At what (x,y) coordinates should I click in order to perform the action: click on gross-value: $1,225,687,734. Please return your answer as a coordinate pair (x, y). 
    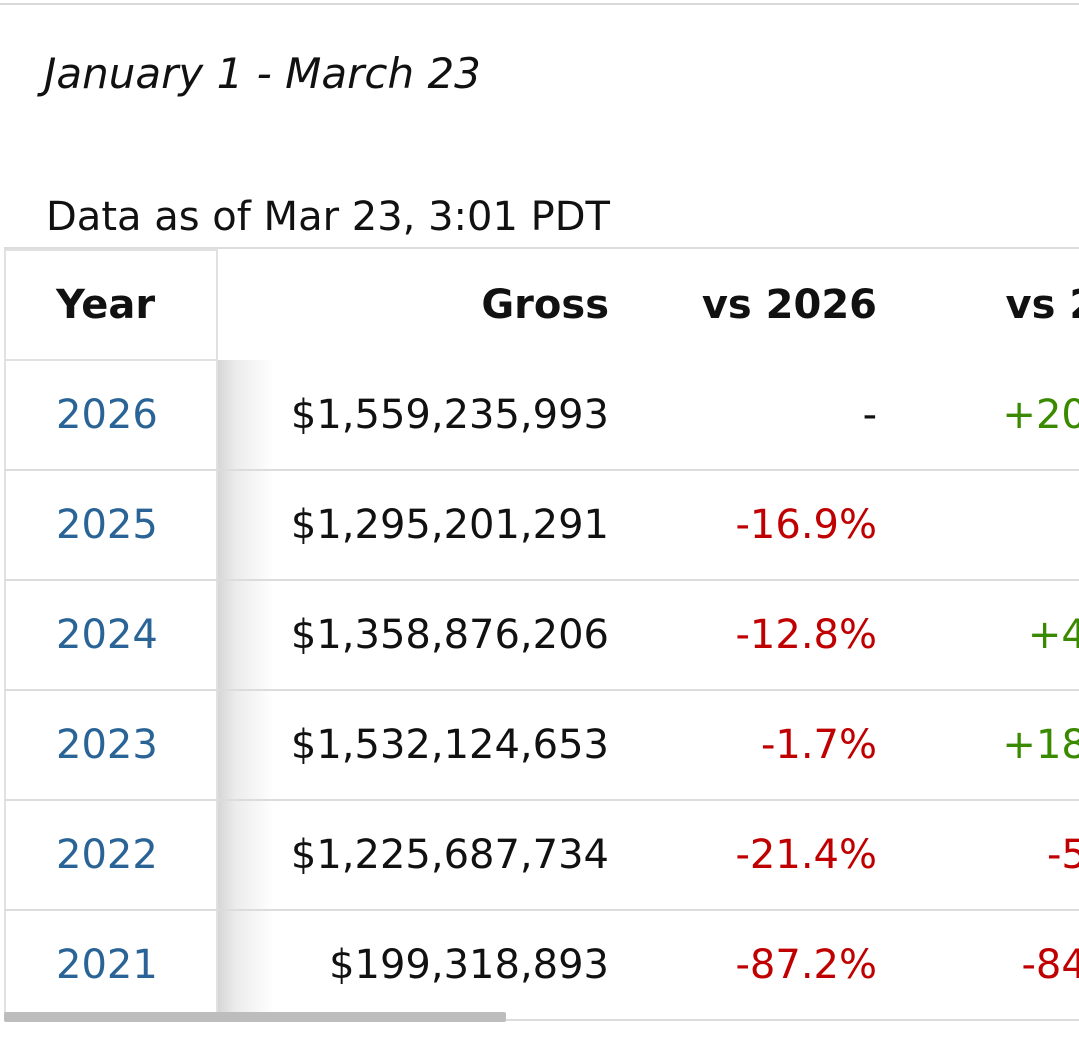
    Looking at the image, I should click on (413, 855).